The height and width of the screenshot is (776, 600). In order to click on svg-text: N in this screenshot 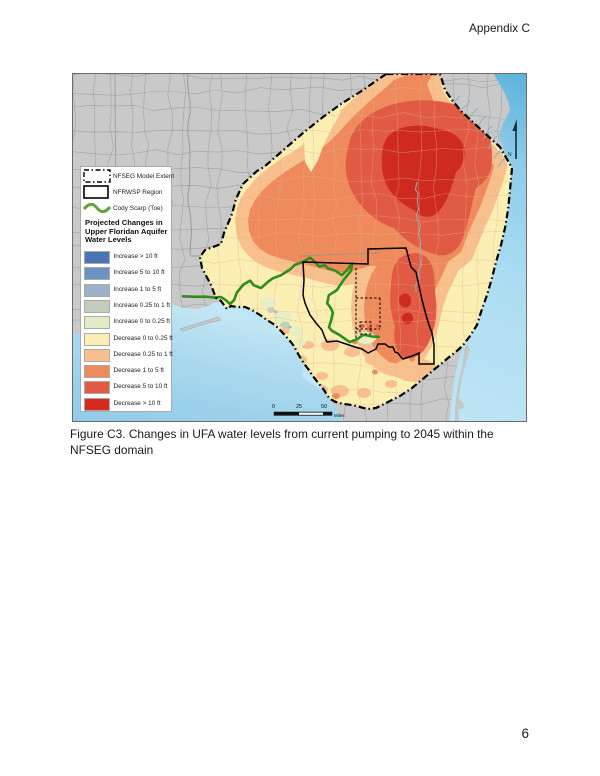, I will do `click(510, 155)`.